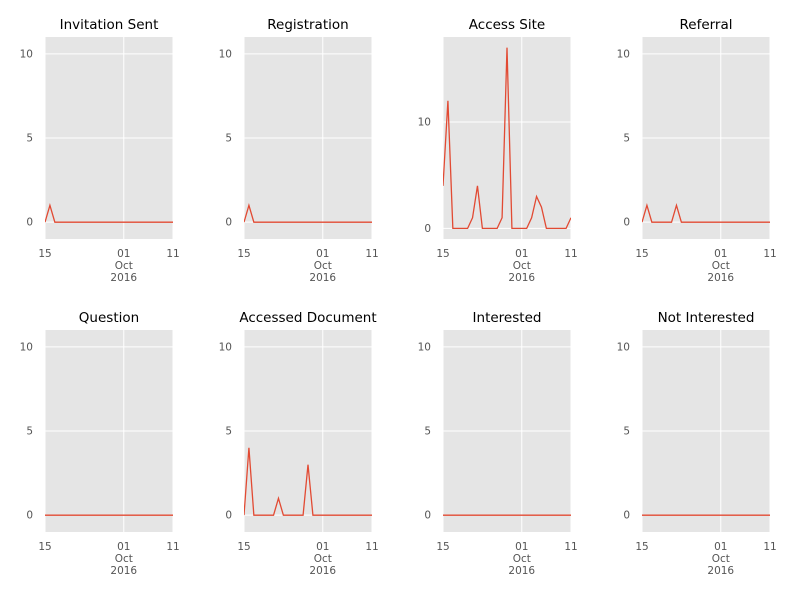 The height and width of the screenshot is (600, 800). Describe the element at coordinates (706, 318) in the screenshot. I see `panel-title: Not Interested` at that location.